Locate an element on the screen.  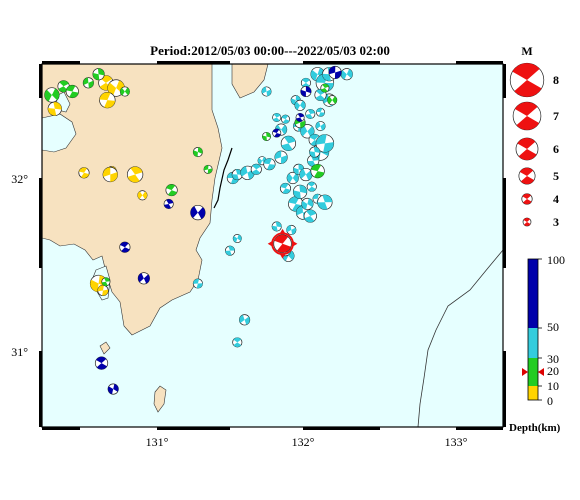
depth-scale: 100 50 30 20 10 0 Depth(km) is located at coordinates (537, 343).